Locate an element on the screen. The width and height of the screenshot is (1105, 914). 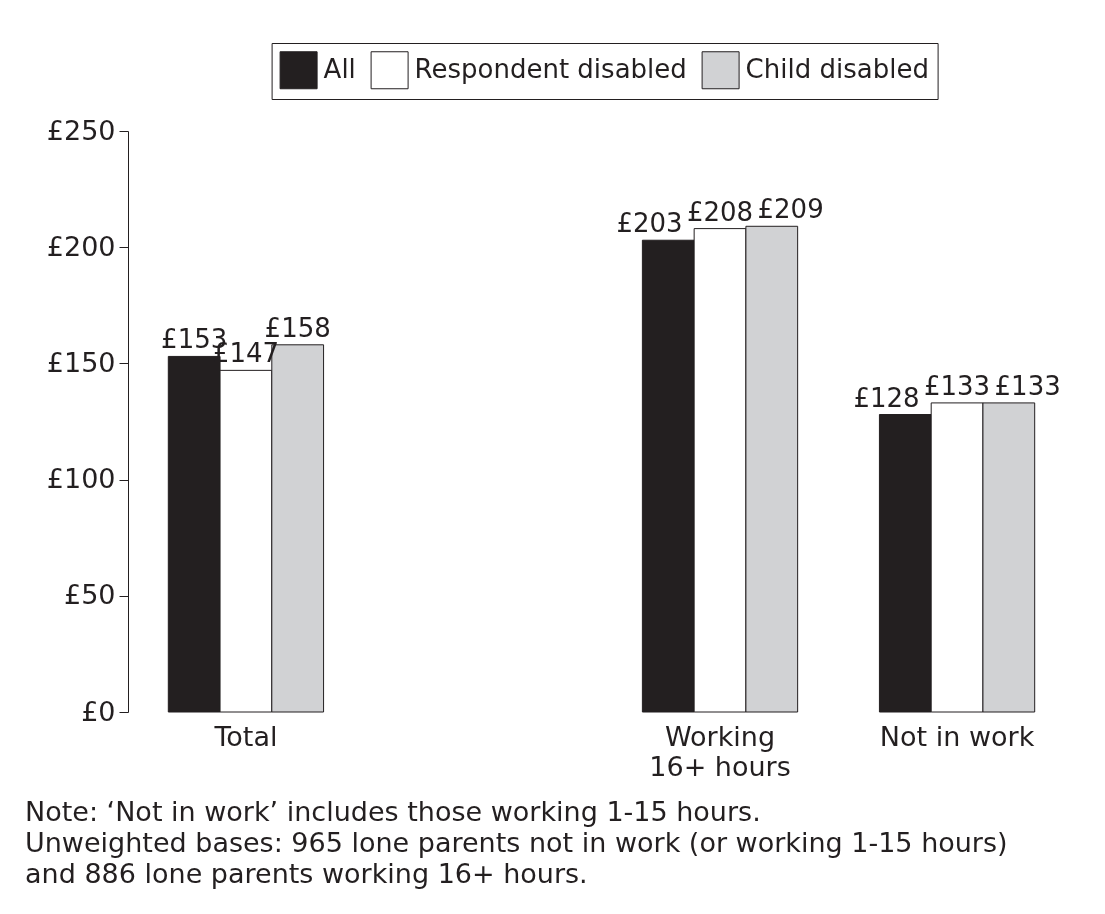
data-label: £158 is located at coordinates (297, 327).